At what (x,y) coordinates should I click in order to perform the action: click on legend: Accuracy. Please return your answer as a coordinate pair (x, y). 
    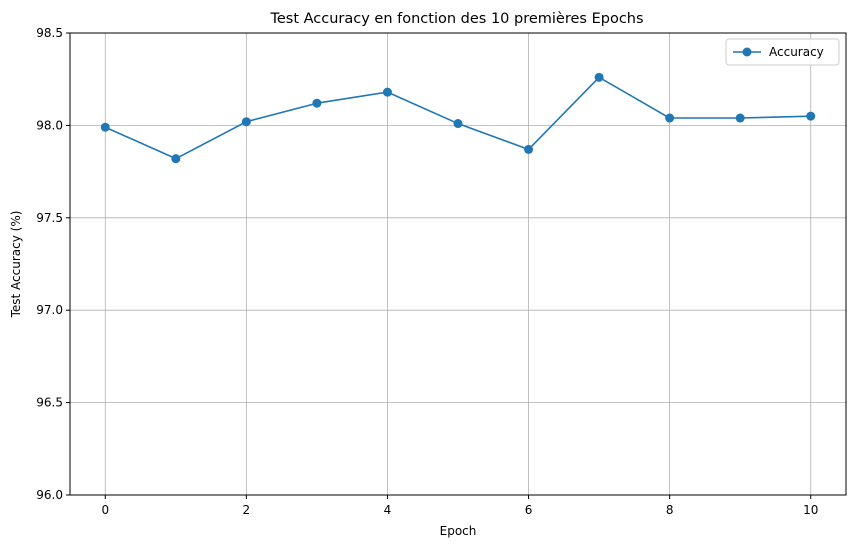
    Looking at the image, I should click on (782, 52).